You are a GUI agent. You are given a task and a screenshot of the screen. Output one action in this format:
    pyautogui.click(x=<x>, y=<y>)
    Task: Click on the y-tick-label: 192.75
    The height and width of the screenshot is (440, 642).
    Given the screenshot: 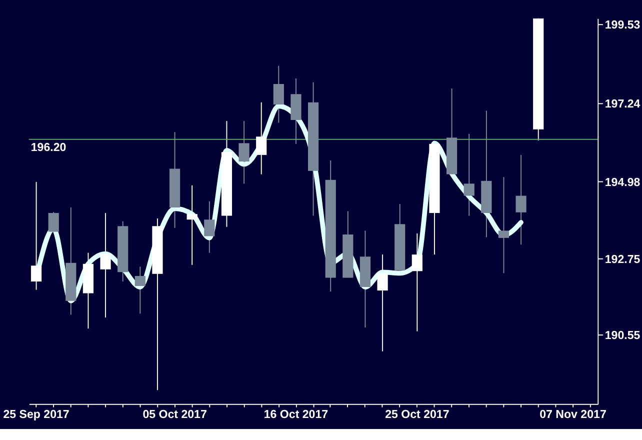 What is the action you would take?
    pyautogui.click(x=622, y=260)
    